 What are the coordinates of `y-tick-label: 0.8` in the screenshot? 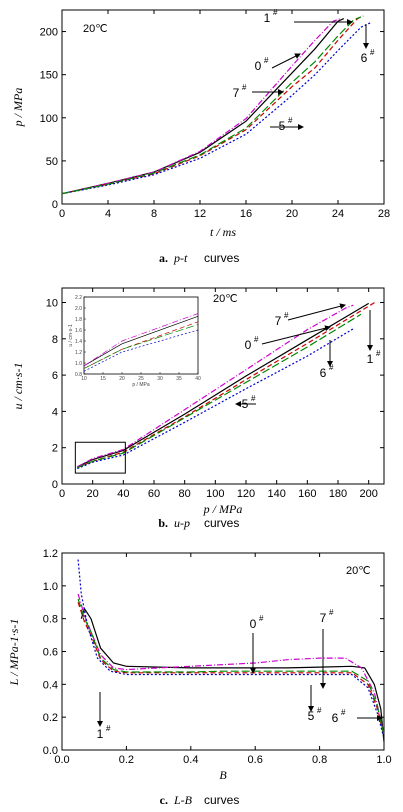 It's located at (50, 620).